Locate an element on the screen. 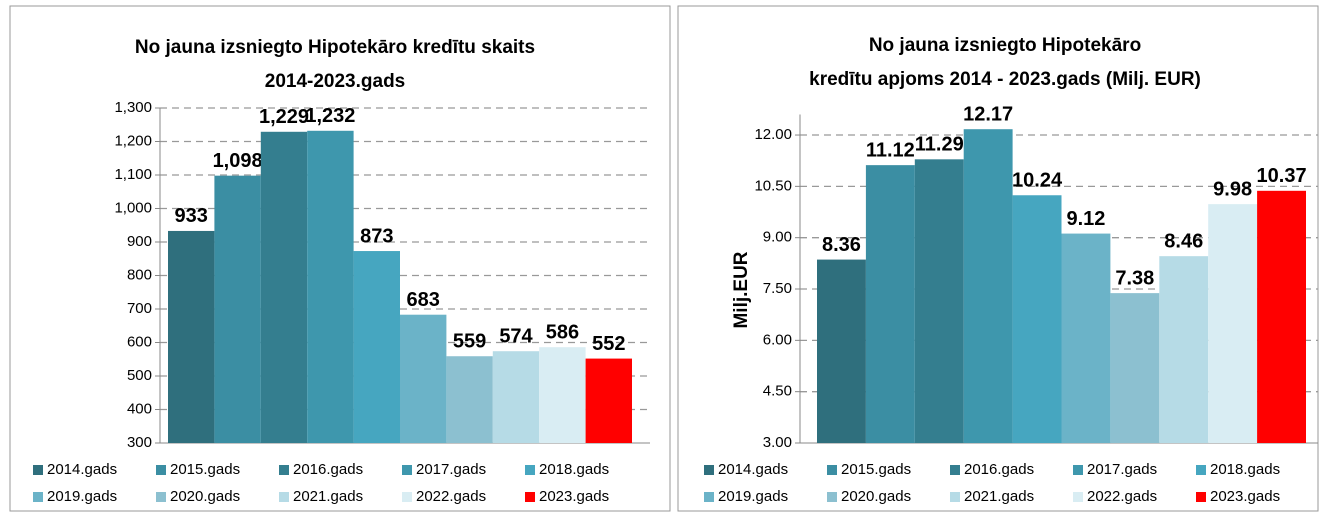  value-label: 683 is located at coordinates (423, 300).